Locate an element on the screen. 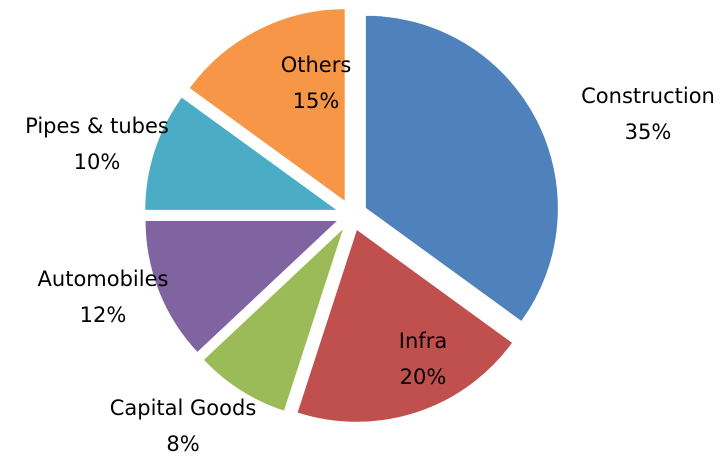 This screenshot has width=727, height=461. pie-slice-pipes-and-tubes is located at coordinates (242, 153).